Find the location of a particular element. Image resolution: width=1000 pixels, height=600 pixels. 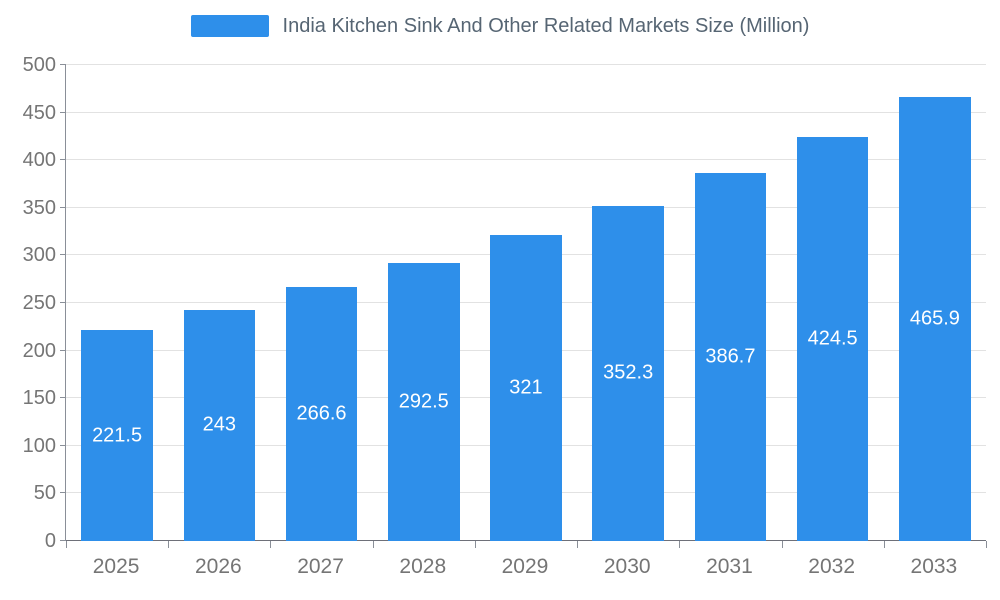

y-axis: 0 50 100 150 200 250 300 350 400 450 500 is located at coordinates (28, 303).